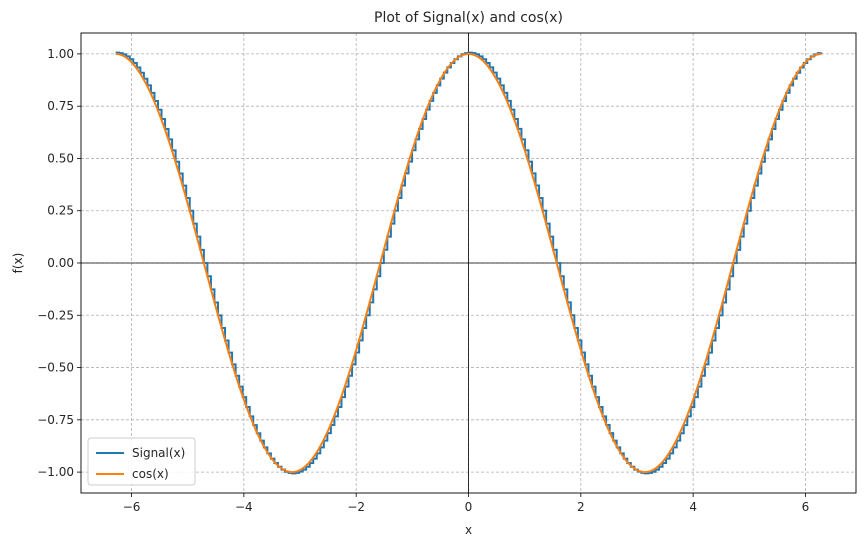  I want to click on chart-title: Plot of Signal(x) and cos(x), so click(468, 18).